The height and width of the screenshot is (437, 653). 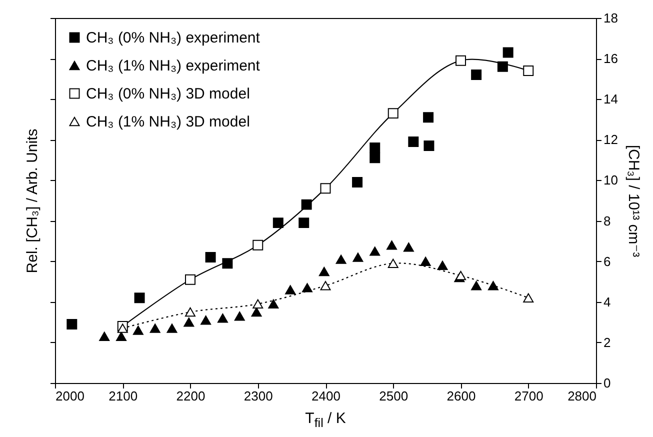 What do you see at coordinates (393, 396) in the screenshot?
I see `x-tick-label: 2500` at bounding box center [393, 396].